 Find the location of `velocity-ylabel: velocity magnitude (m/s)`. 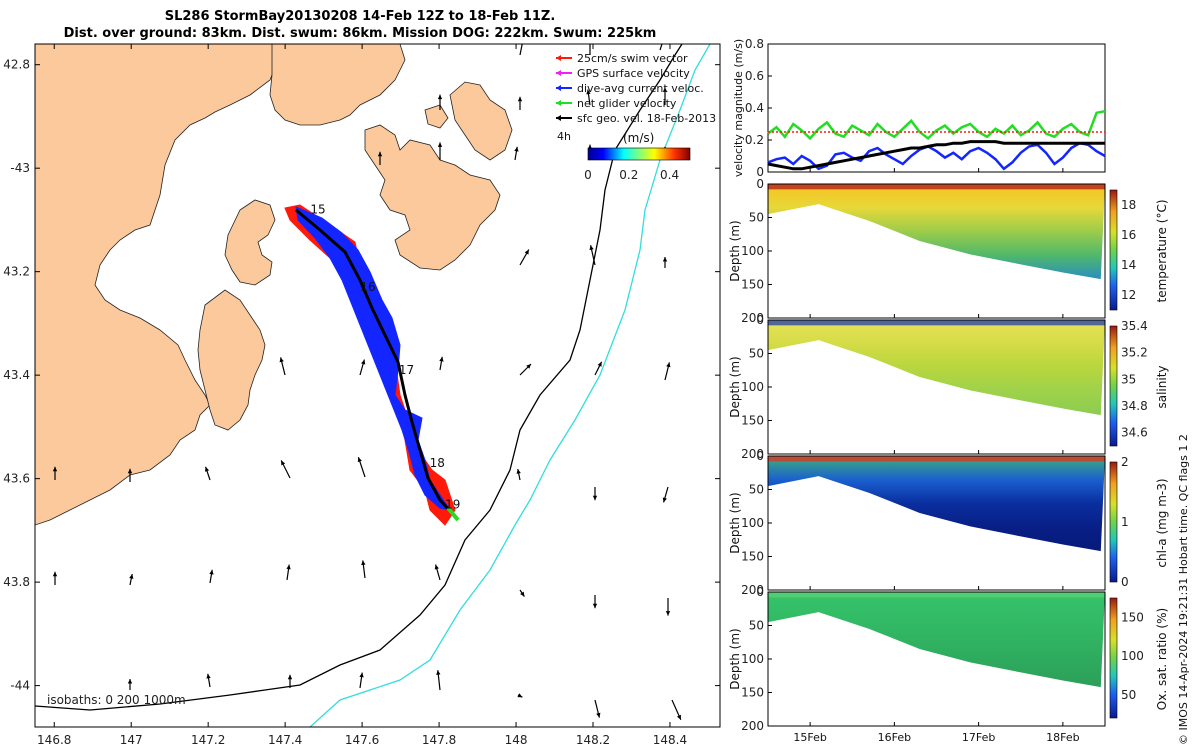

velocity-ylabel: velocity magnitude (m/s) is located at coordinates (738, 108).